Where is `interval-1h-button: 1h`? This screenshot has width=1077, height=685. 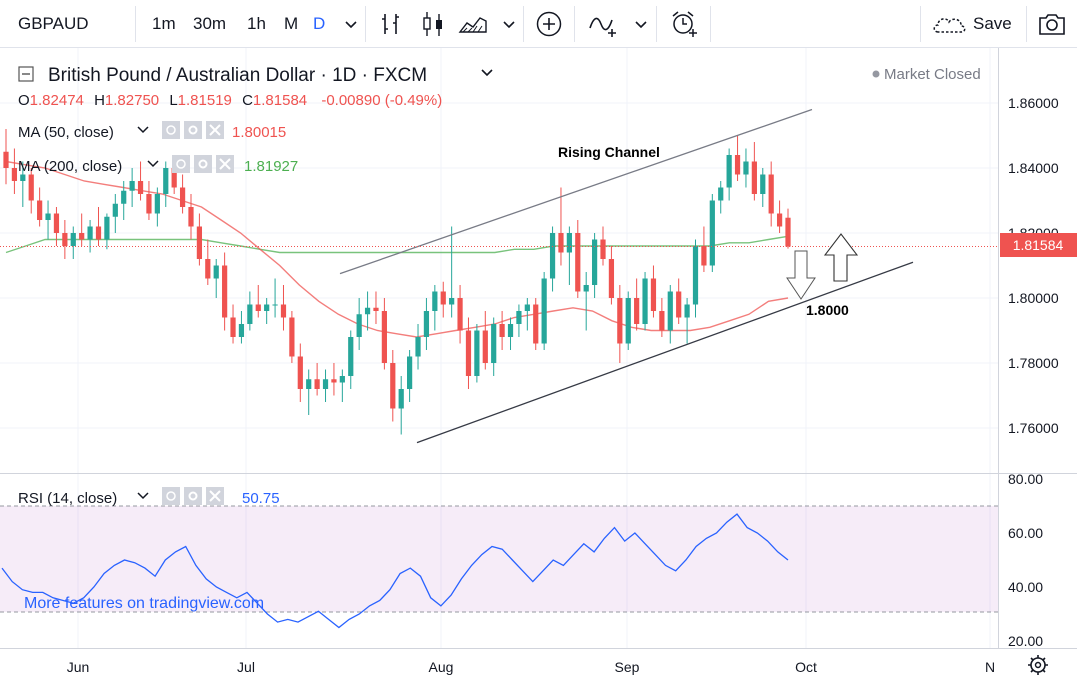
interval-1h-button: 1h is located at coordinates (256, 23).